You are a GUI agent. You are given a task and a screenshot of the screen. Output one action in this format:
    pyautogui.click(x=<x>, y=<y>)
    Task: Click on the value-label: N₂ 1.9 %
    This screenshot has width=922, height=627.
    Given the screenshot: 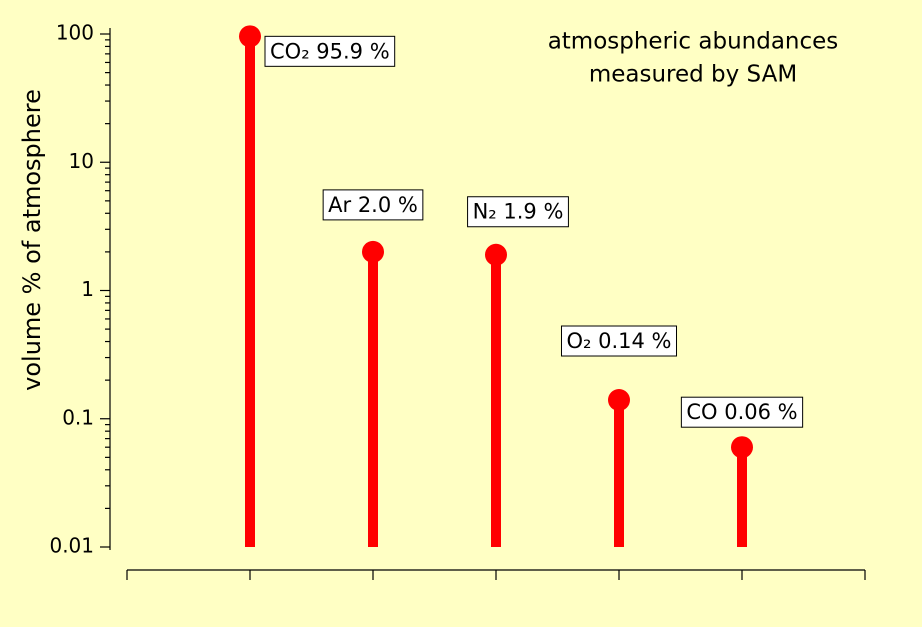 What is the action you would take?
    pyautogui.click(x=518, y=212)
    